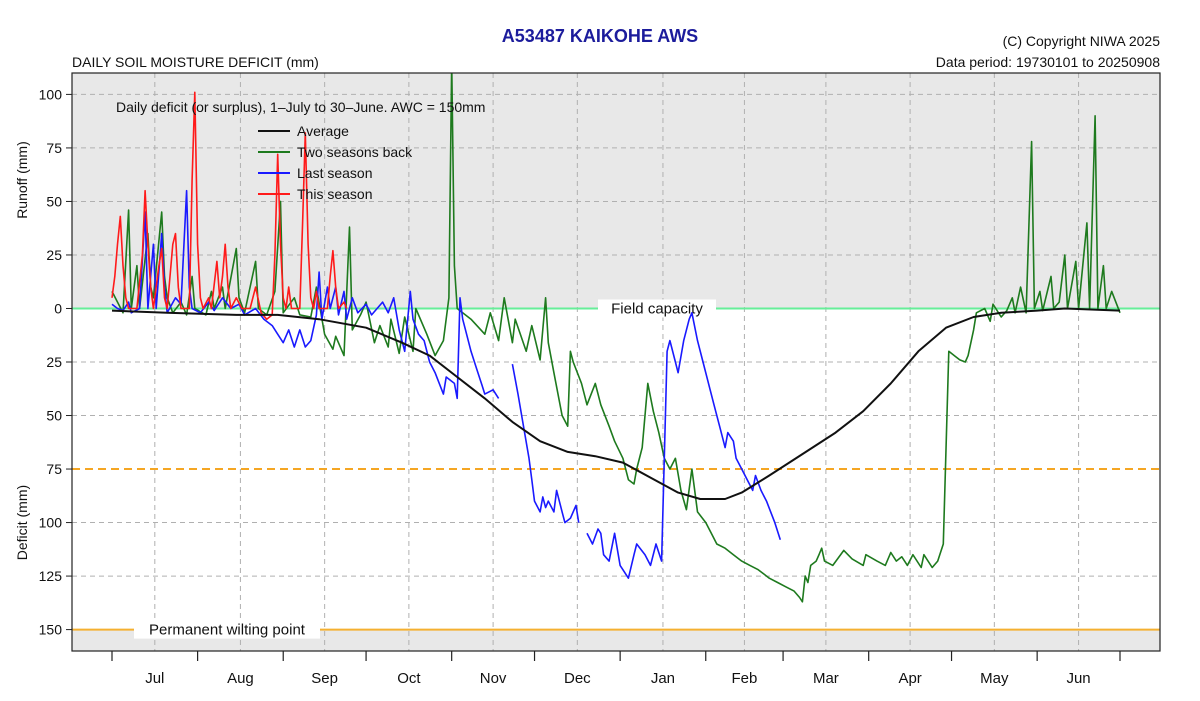 The width and height of the screenshot is (1200, 701). I want to click on x-tick-label: Nov, so click(493, 678).